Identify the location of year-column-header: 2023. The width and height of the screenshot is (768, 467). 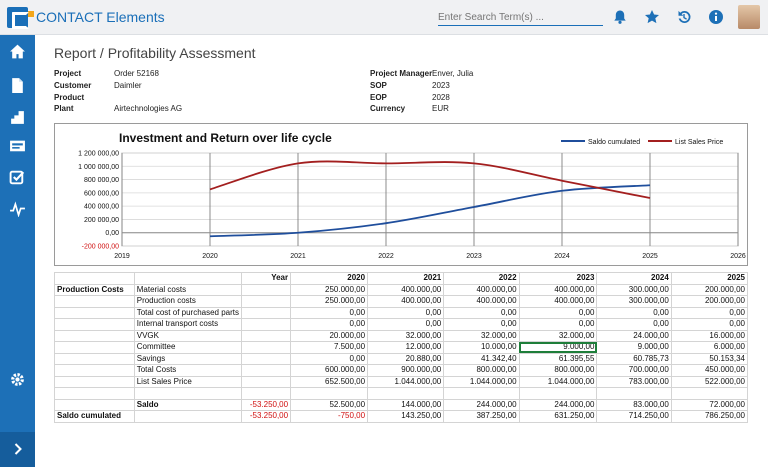
(558, 279).